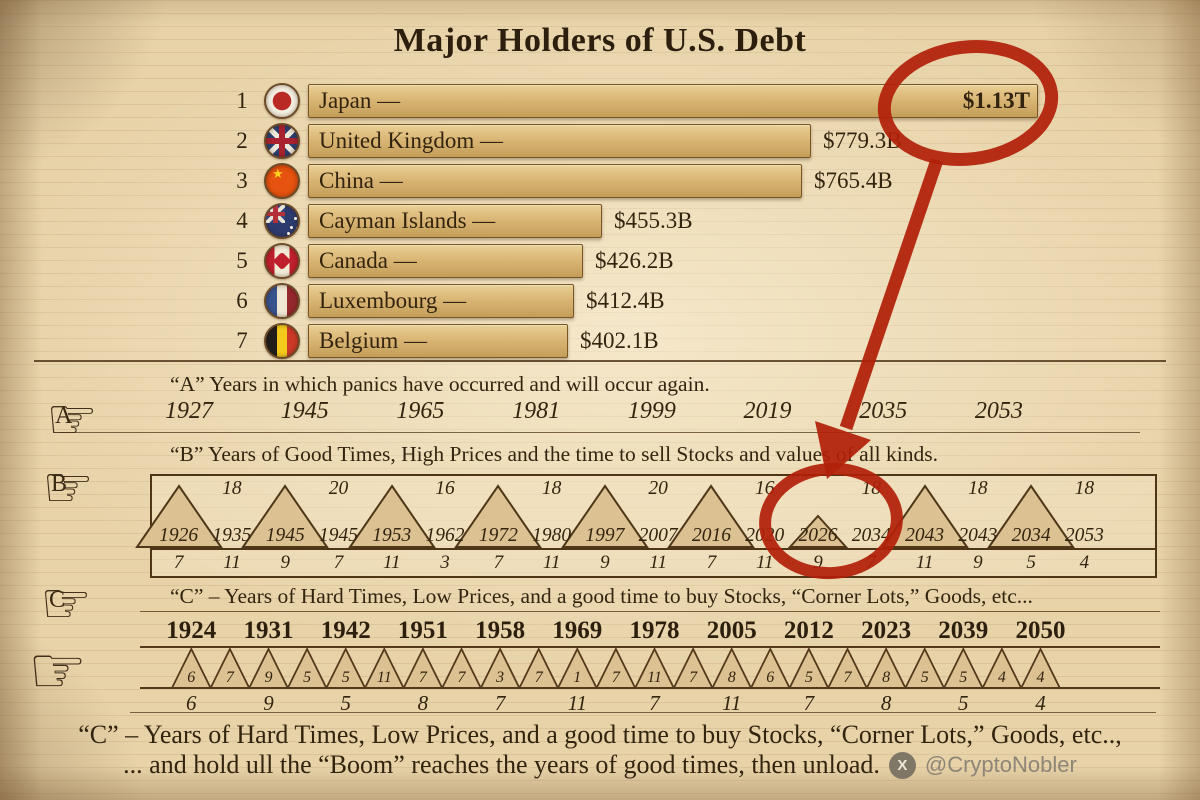  I want to click on panic-year: 2019, so click(767, 411).